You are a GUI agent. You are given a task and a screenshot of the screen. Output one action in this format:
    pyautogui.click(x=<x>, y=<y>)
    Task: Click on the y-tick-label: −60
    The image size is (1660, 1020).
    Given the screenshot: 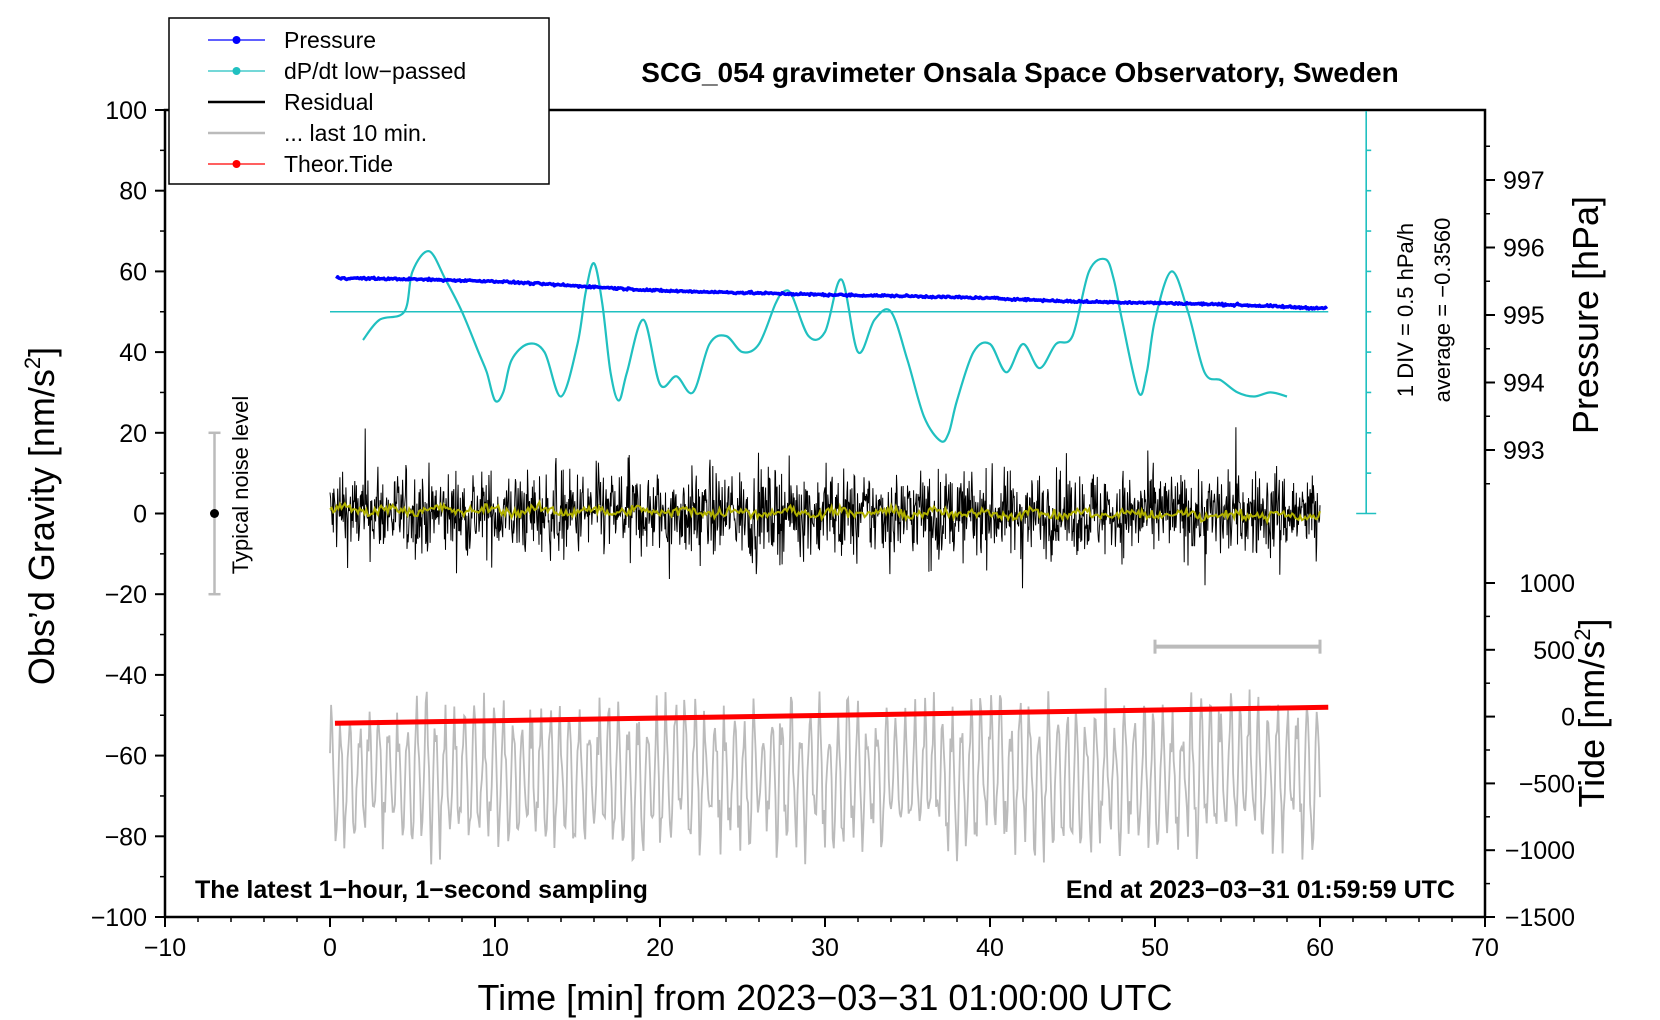 What is the action you would take?
    pyautogui.click(x=126, y=757)
    